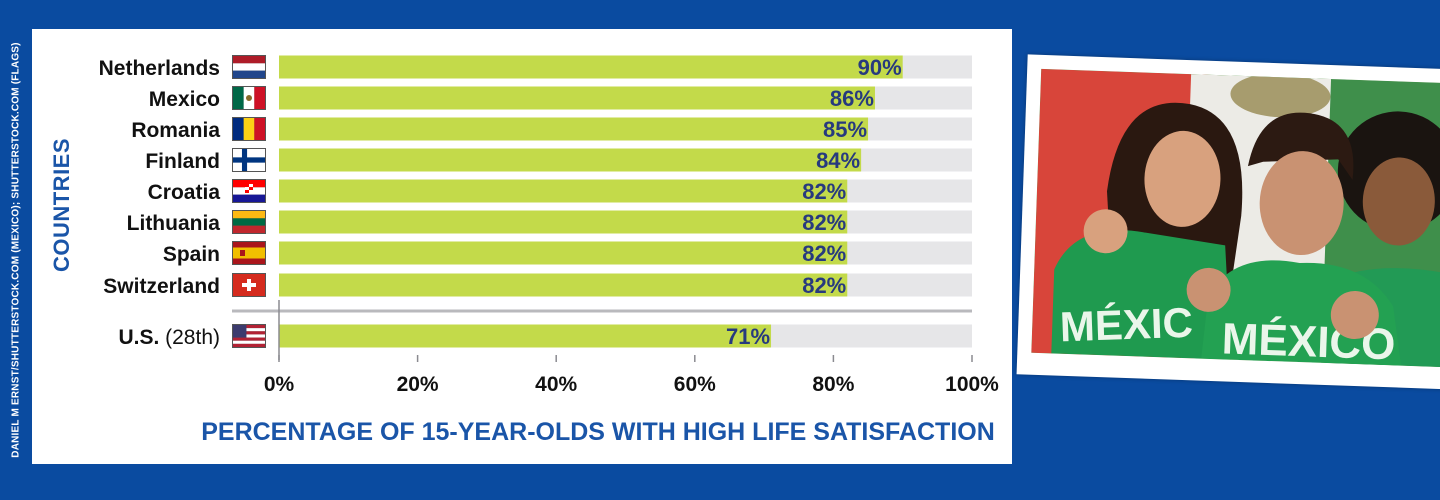 The image size is (1440, 500). What do you see at coordinates (1301, 313) in the screenshot?
I see `shirt-center` at bounding box center [1301, 313].